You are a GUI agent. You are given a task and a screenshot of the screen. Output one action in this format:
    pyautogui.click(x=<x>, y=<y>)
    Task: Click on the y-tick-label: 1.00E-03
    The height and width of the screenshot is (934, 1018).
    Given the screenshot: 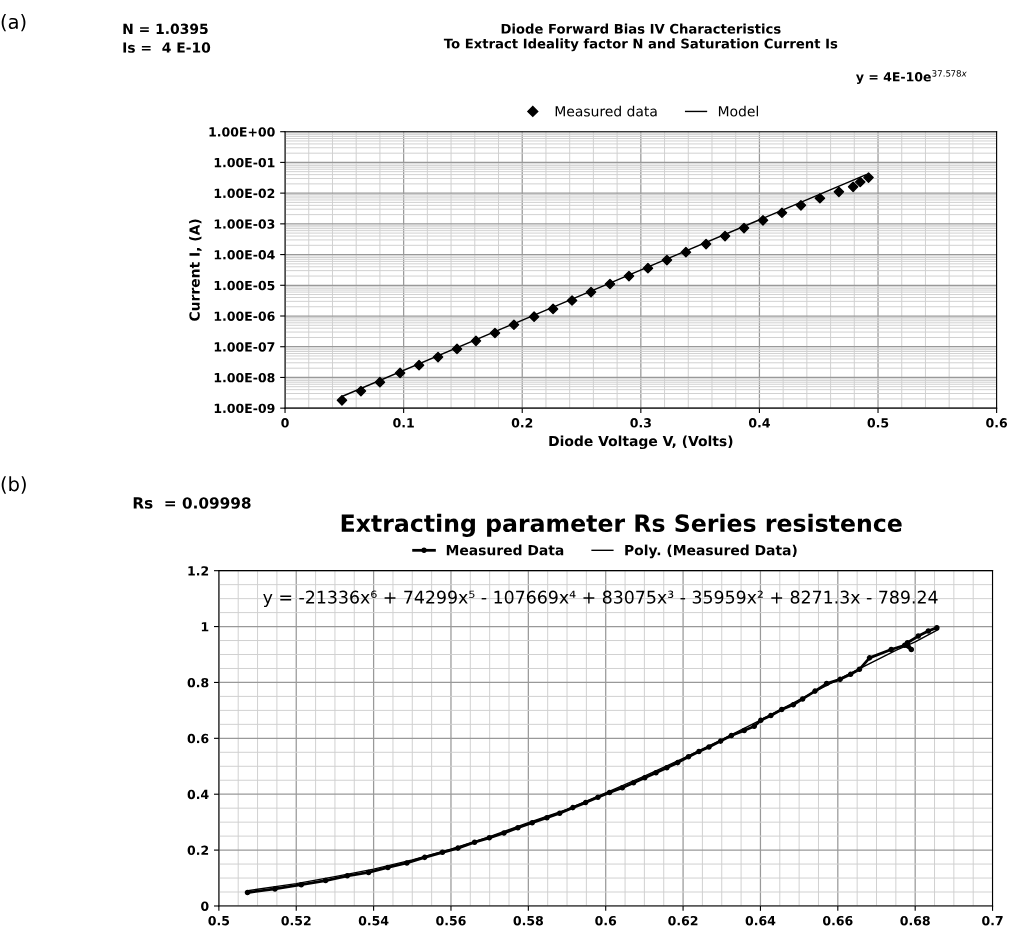 What is the action you would take?
    pyautogui.click(x=244, y=224)
    